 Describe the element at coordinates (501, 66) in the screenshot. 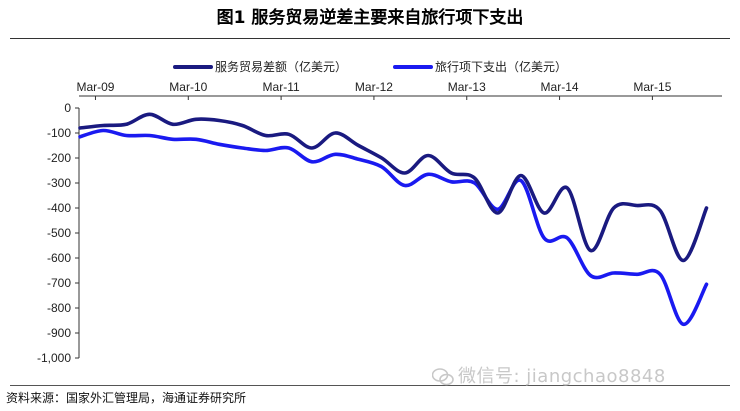

I see `legend-label-2: 旅行项下支出（亿美元）` at that location.